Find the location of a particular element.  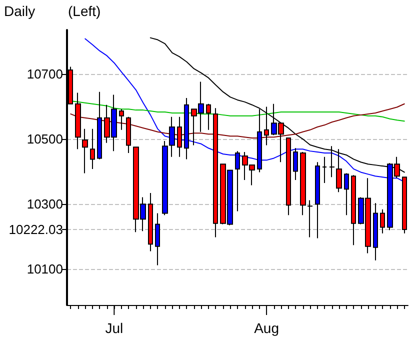

y-tick-label: 10222.03 is located at coordinates (35, 229).